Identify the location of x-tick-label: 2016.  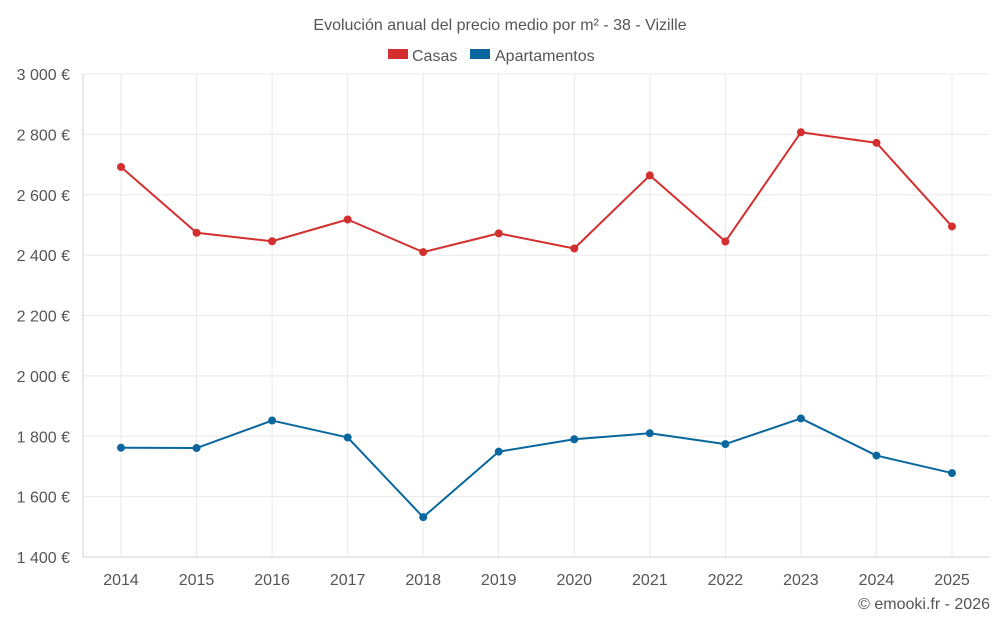
(272, 580).